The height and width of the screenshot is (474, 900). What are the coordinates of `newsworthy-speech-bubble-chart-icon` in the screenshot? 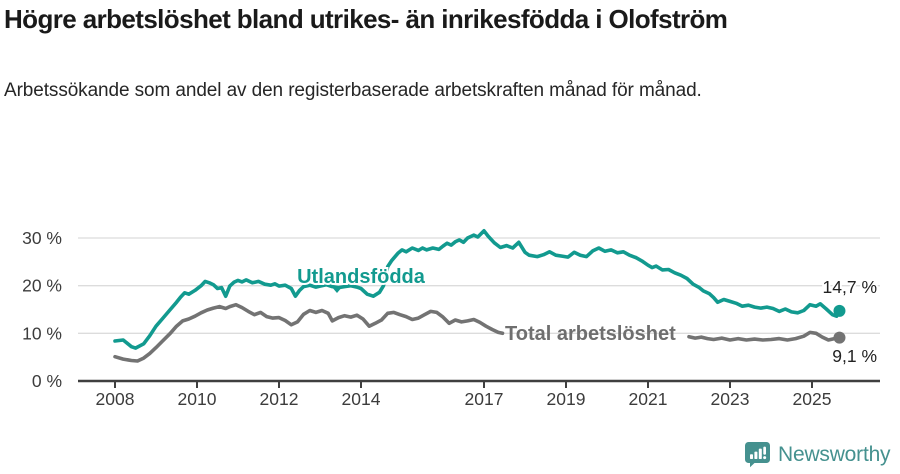 It's located at (757, 455).